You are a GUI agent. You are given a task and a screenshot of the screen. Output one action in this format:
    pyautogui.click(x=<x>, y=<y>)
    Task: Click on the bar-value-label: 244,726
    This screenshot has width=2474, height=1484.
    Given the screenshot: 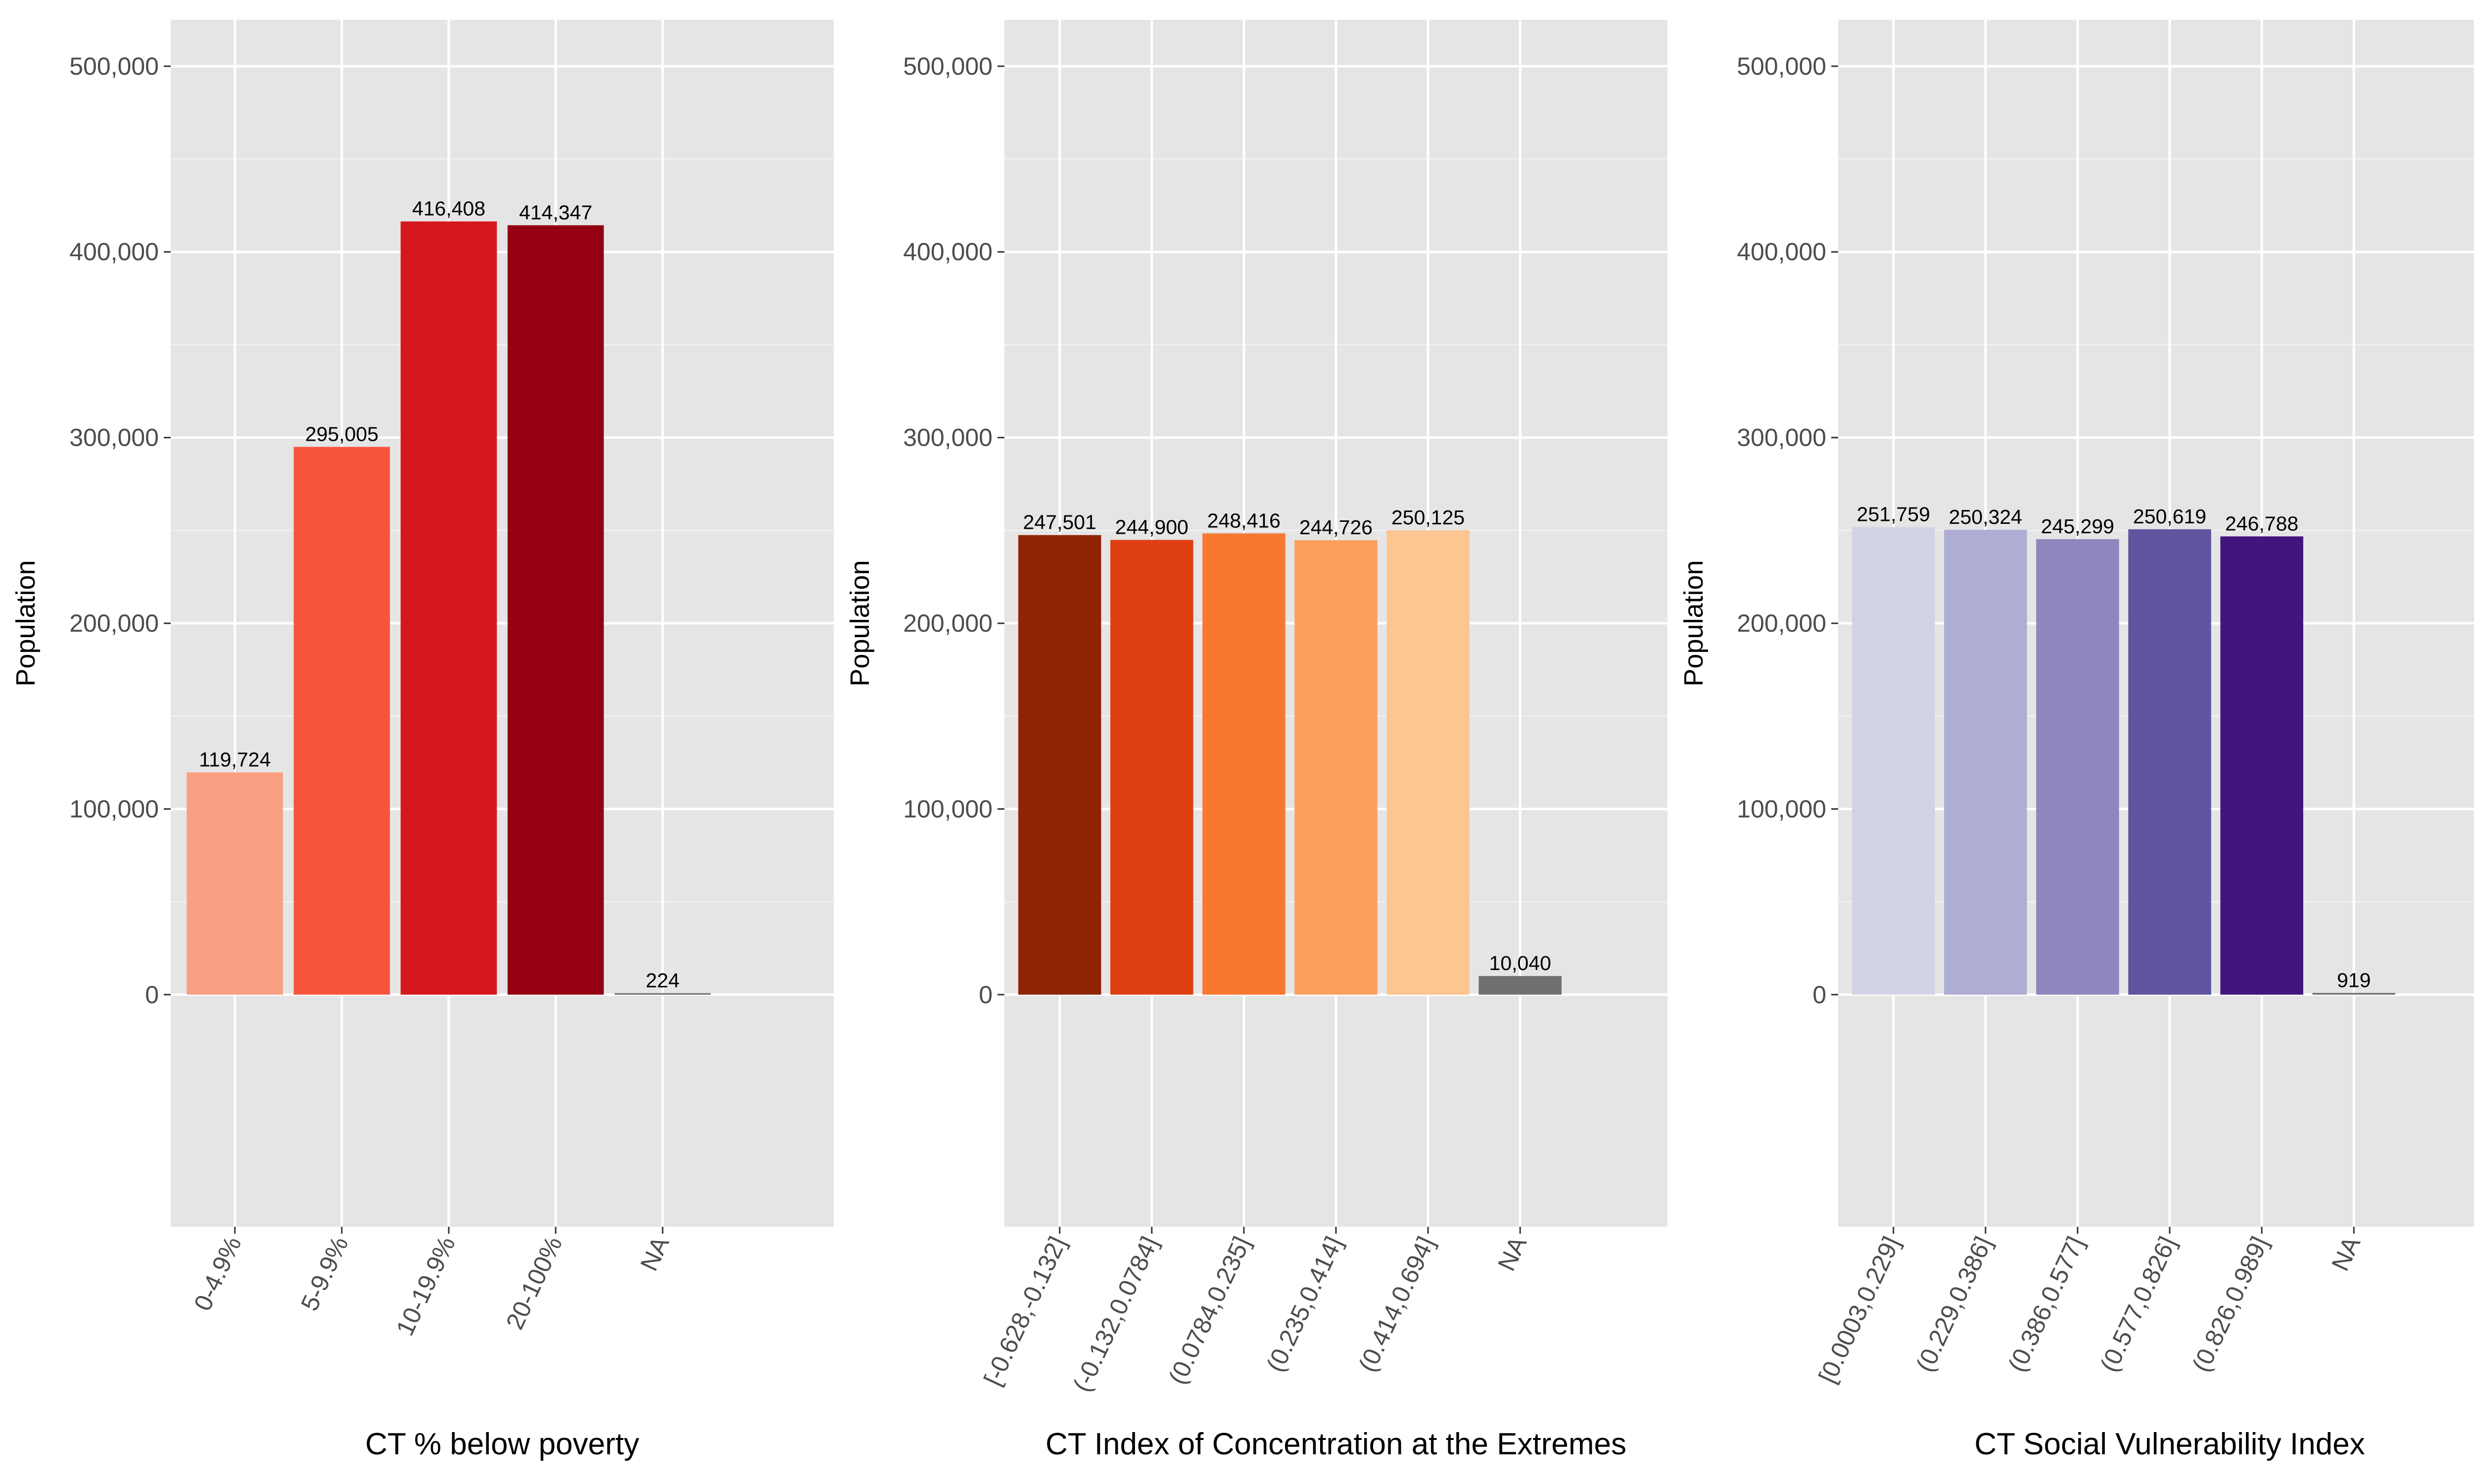 What is the action you would take?
    pyautogui.click(x=1336, y=527)
    